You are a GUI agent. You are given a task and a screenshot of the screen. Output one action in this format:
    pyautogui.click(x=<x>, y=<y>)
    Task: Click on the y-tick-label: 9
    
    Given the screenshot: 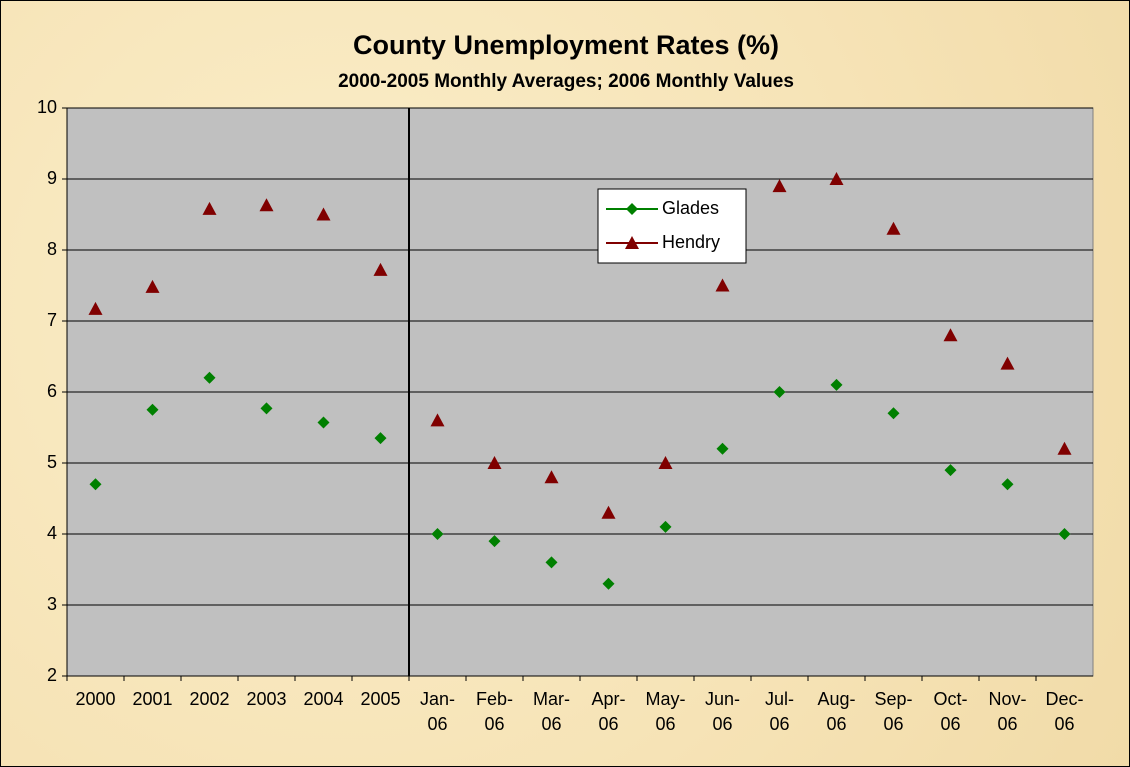 What is the action you would take?
    pyautogui.click(x=52, y=178)
    